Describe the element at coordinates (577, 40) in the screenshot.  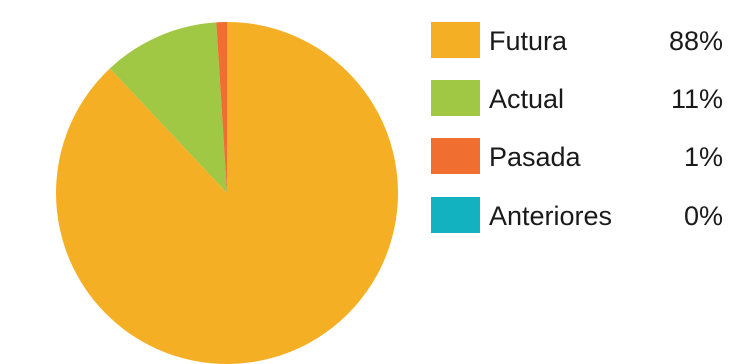
I see `legend-item-futura: Futura 88%` at that location.